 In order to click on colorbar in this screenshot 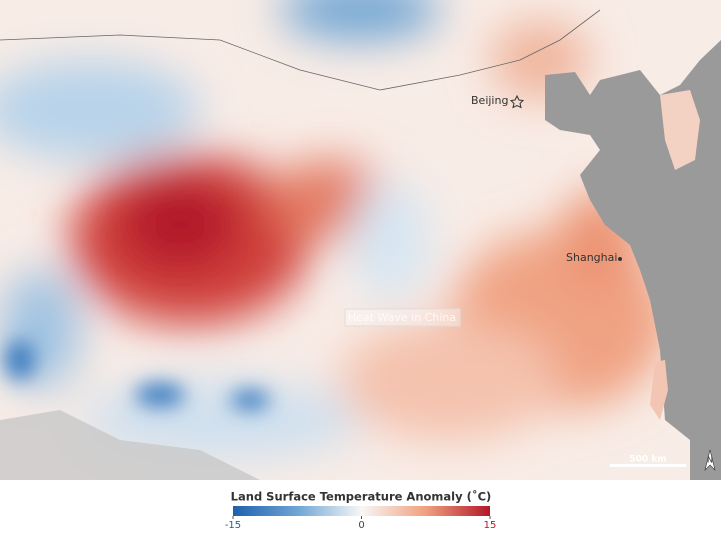, I will do `click(361, 511)`.